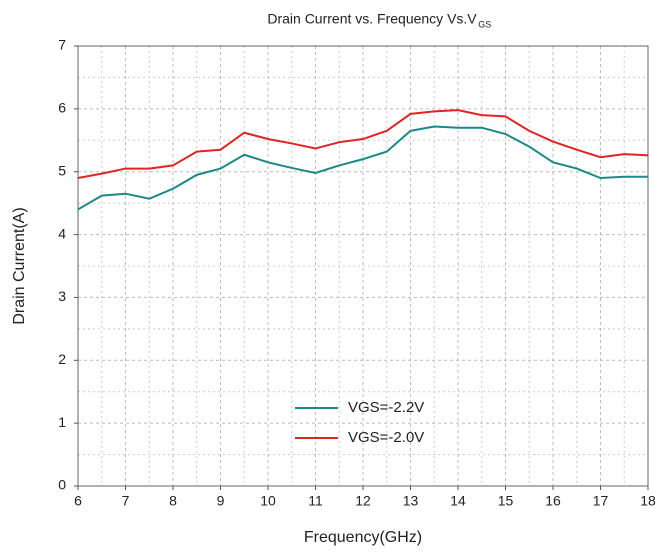 The width and height of the screenshot is (670, 554). I want to click on y-axis-label: Drain Current(A), so click(19, 265).